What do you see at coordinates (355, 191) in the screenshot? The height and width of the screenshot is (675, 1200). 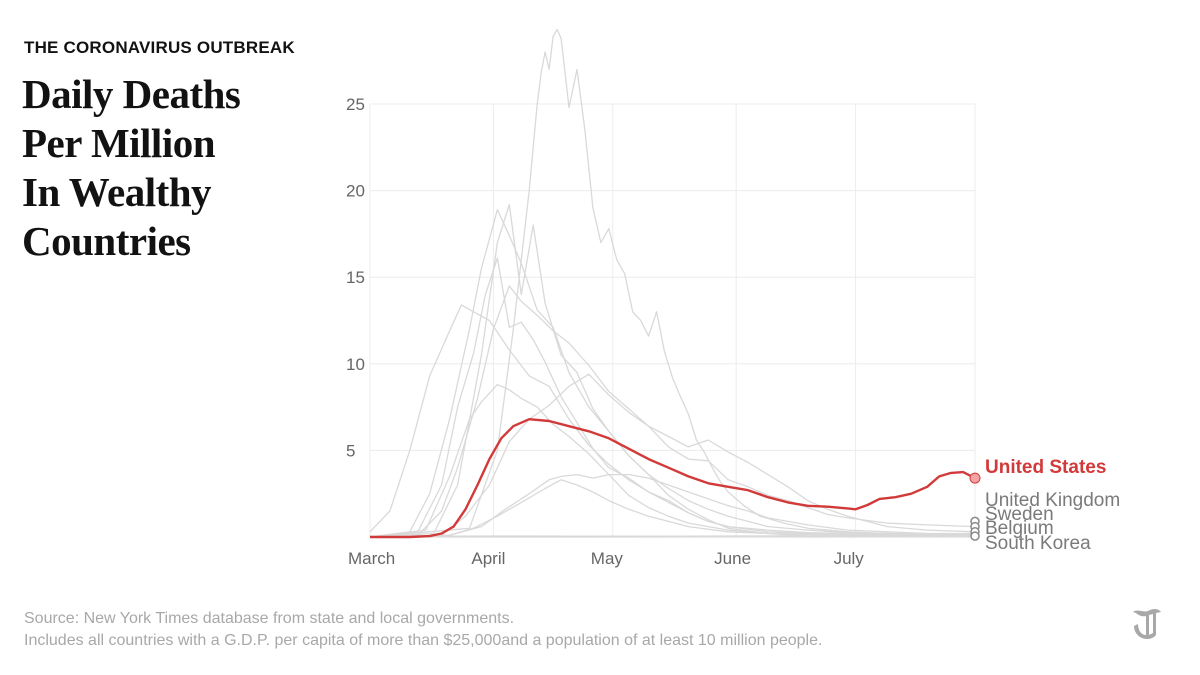 I see `y-tick-label-20: 20` at bounding box center [355, 191].